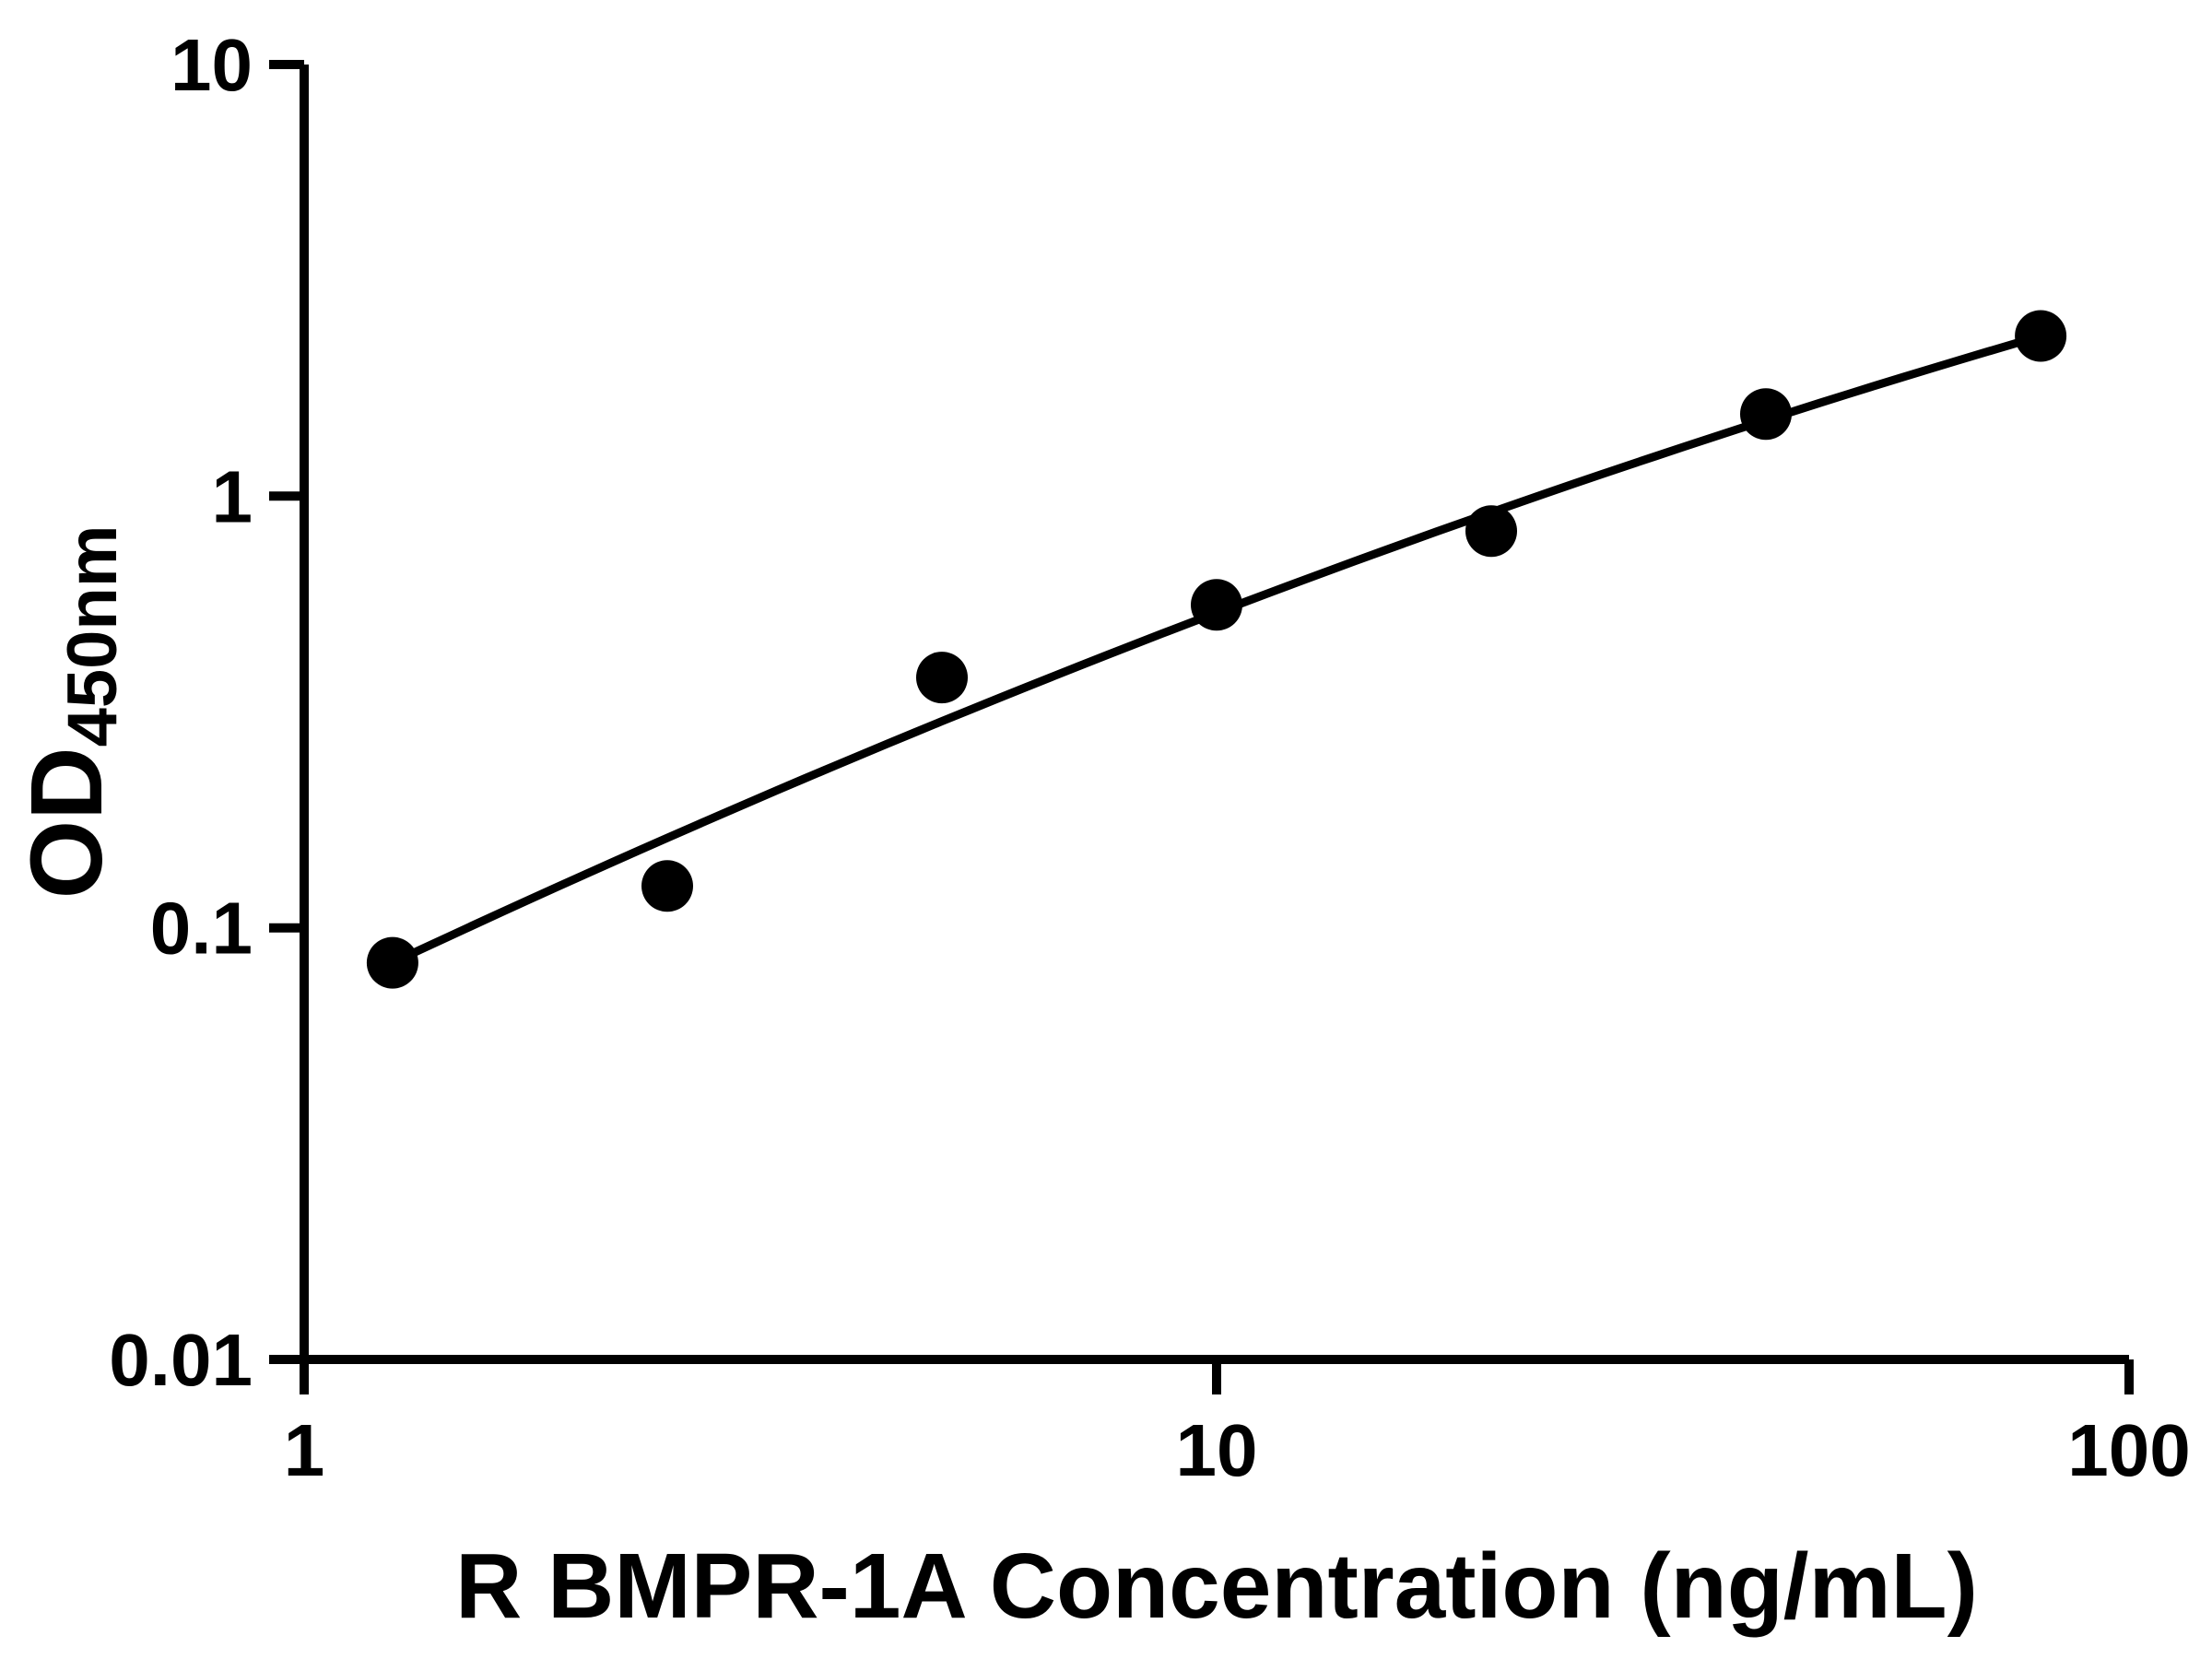  What do you see at coordinates (2128, 1450) in the screenshot?
I see `x-tick-label: 100` at bounding box center [2128, 1450].